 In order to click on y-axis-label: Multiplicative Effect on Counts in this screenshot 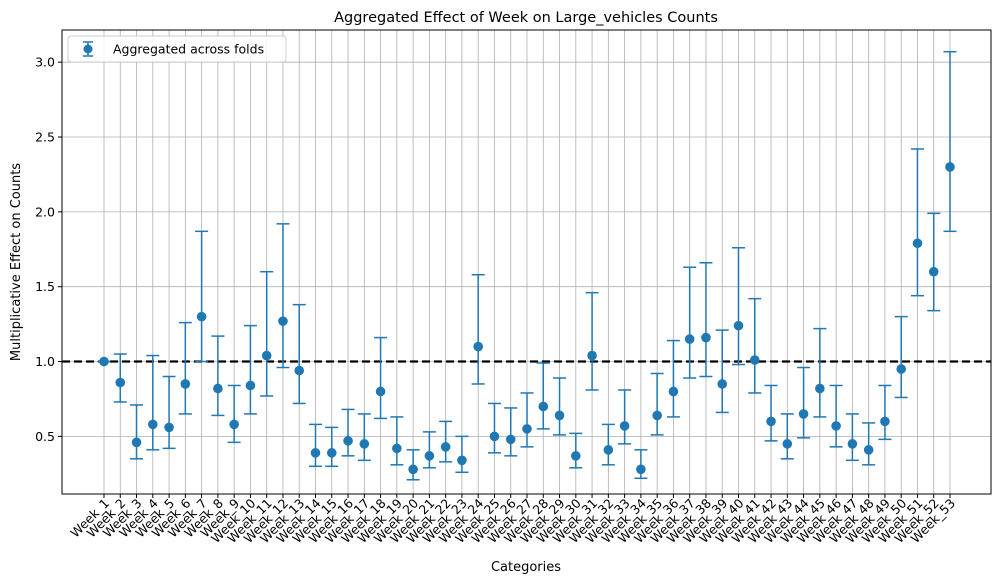, I will do `click(16, 262)`.